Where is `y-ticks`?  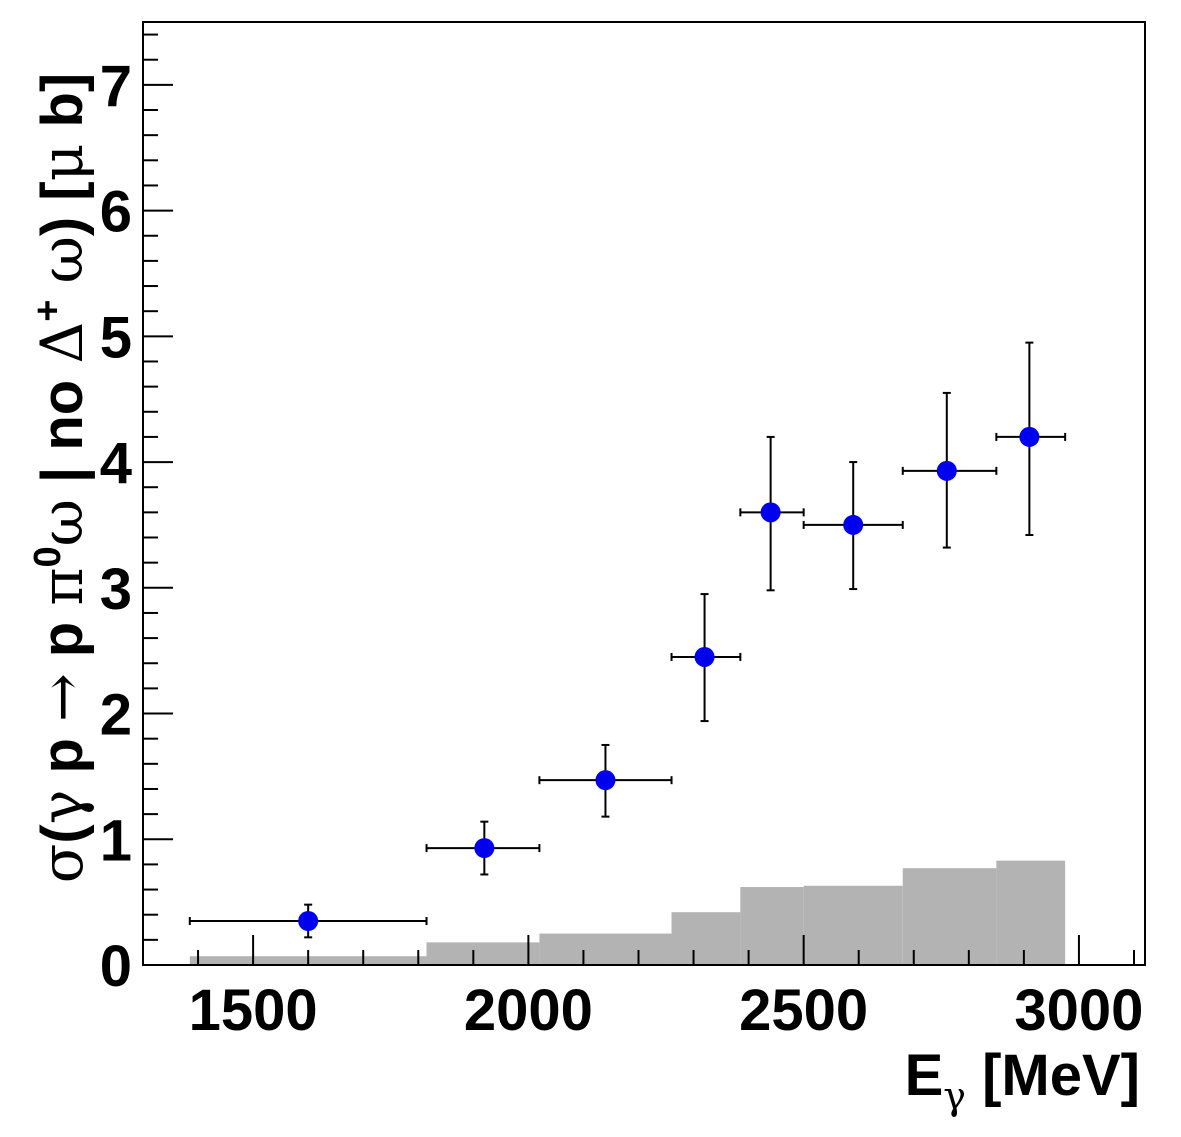
y-ticks is located at coordinates (158, 499).